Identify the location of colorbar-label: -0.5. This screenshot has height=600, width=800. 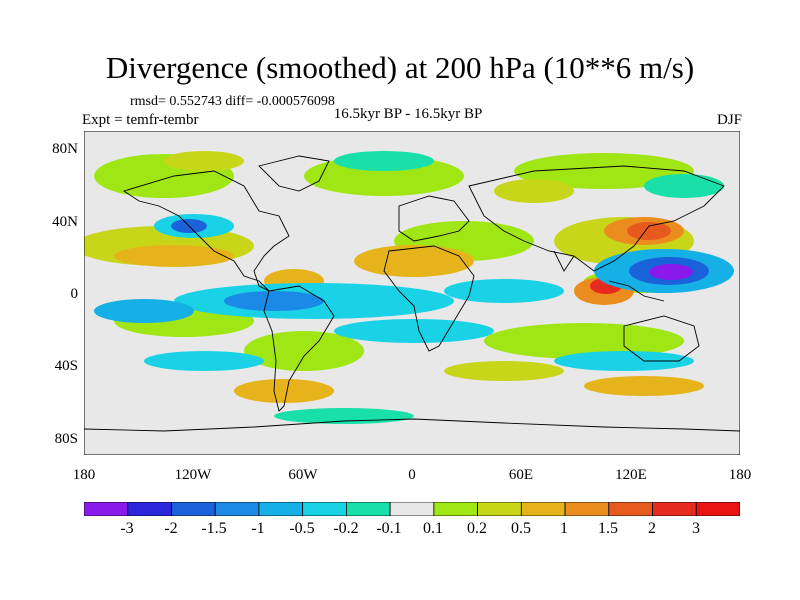
(302, 528).